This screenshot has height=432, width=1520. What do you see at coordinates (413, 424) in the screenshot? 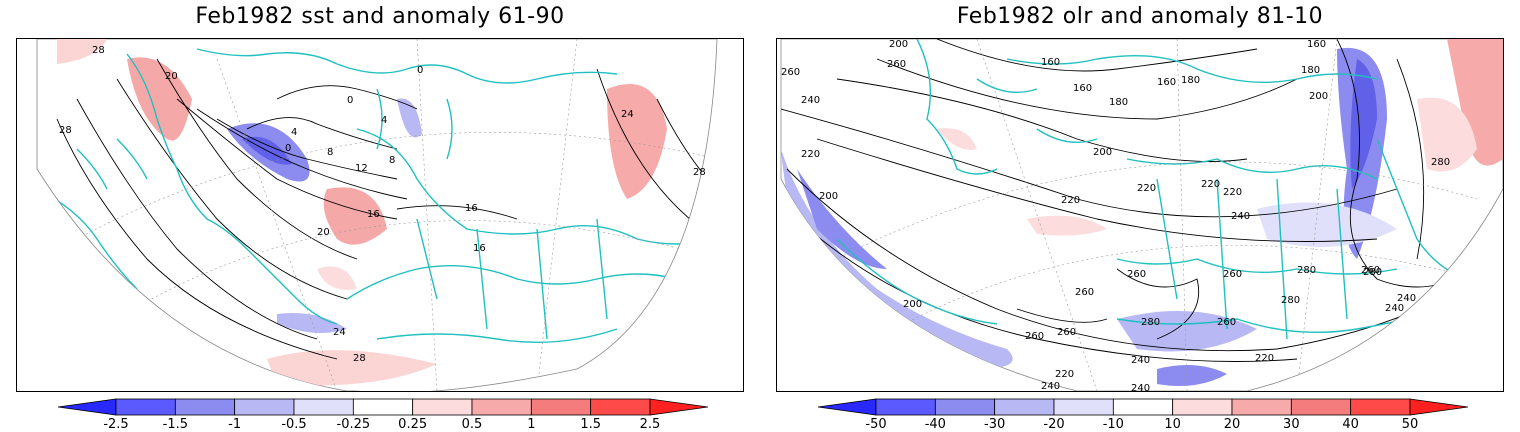
I see `sst-colorbar-tick-label: 0.25` at bounding box center [413, 424].